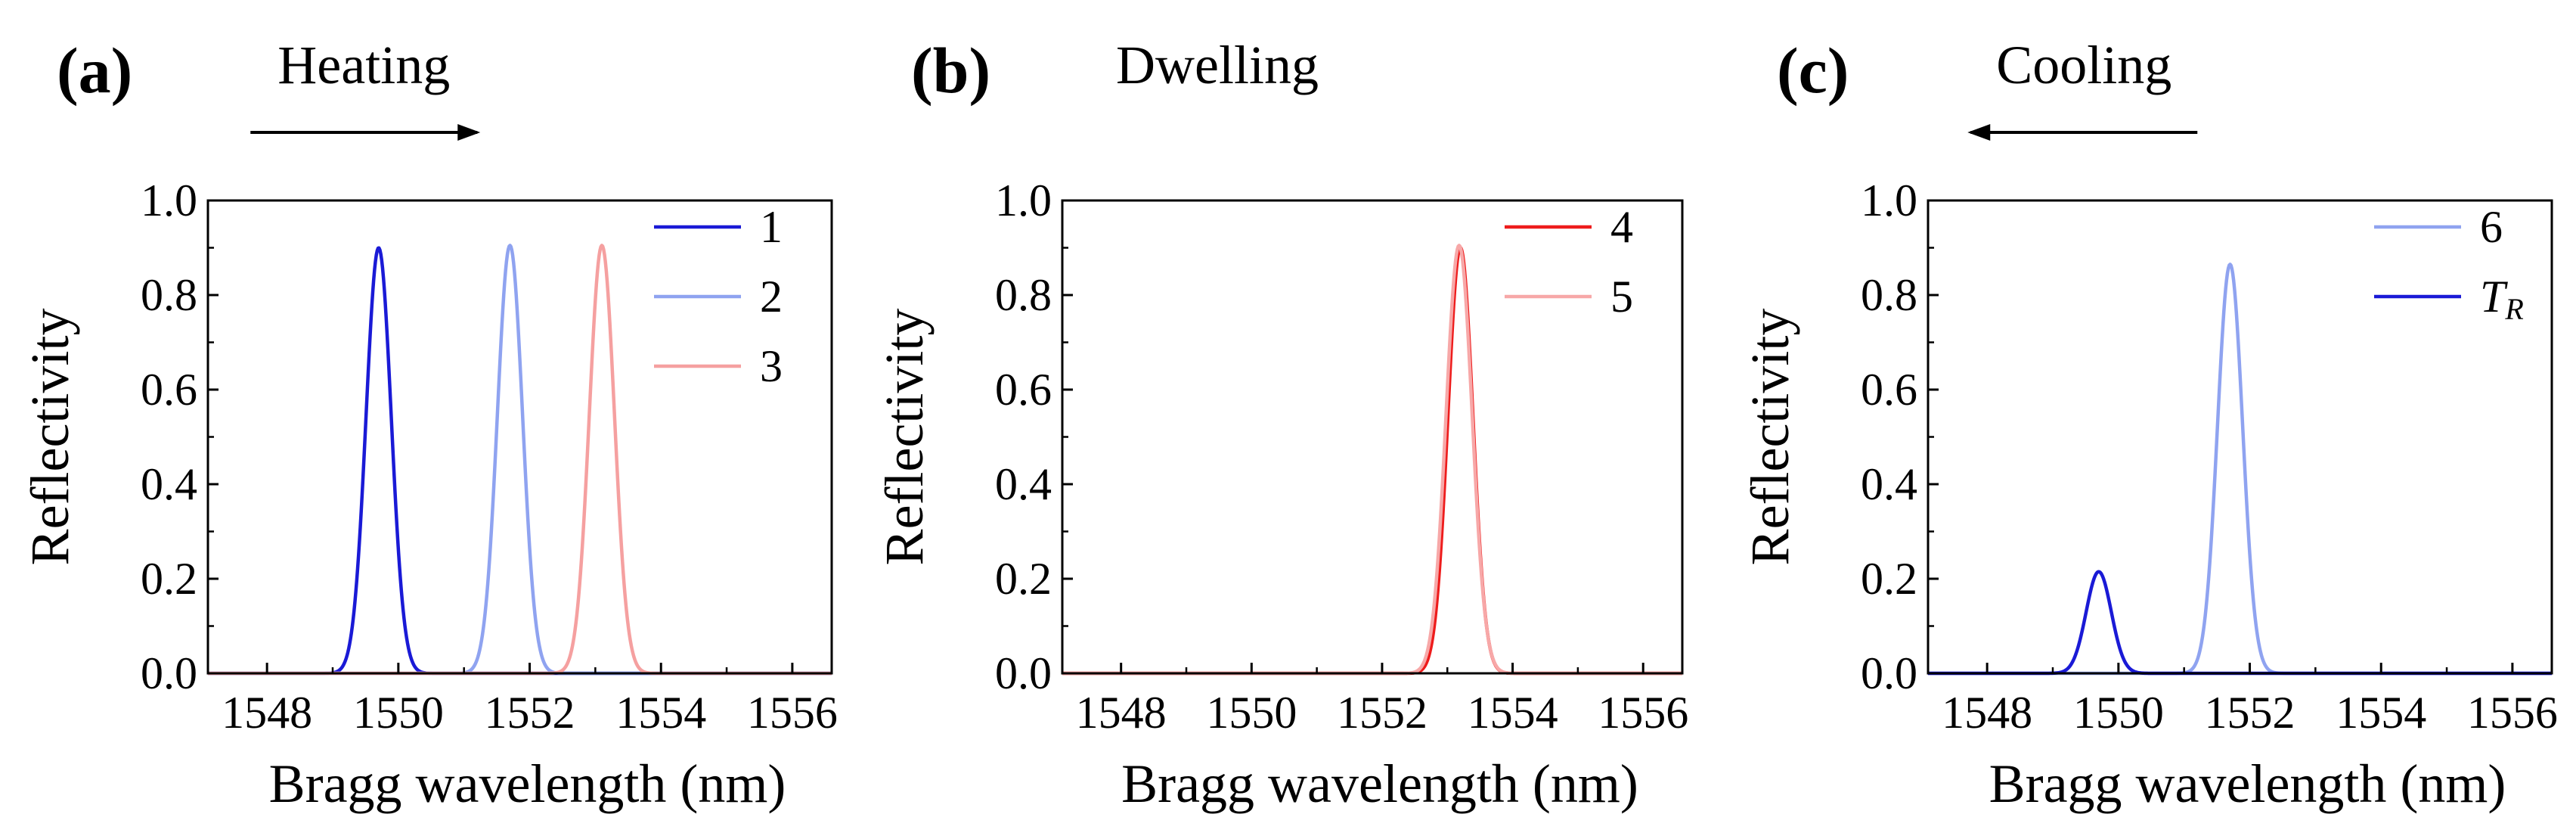 The width and height of the screenshot is (2576, 839). Describe the element at coordinates (366, 132) in the screenshot. I see `arrow-right-icon` at that location.